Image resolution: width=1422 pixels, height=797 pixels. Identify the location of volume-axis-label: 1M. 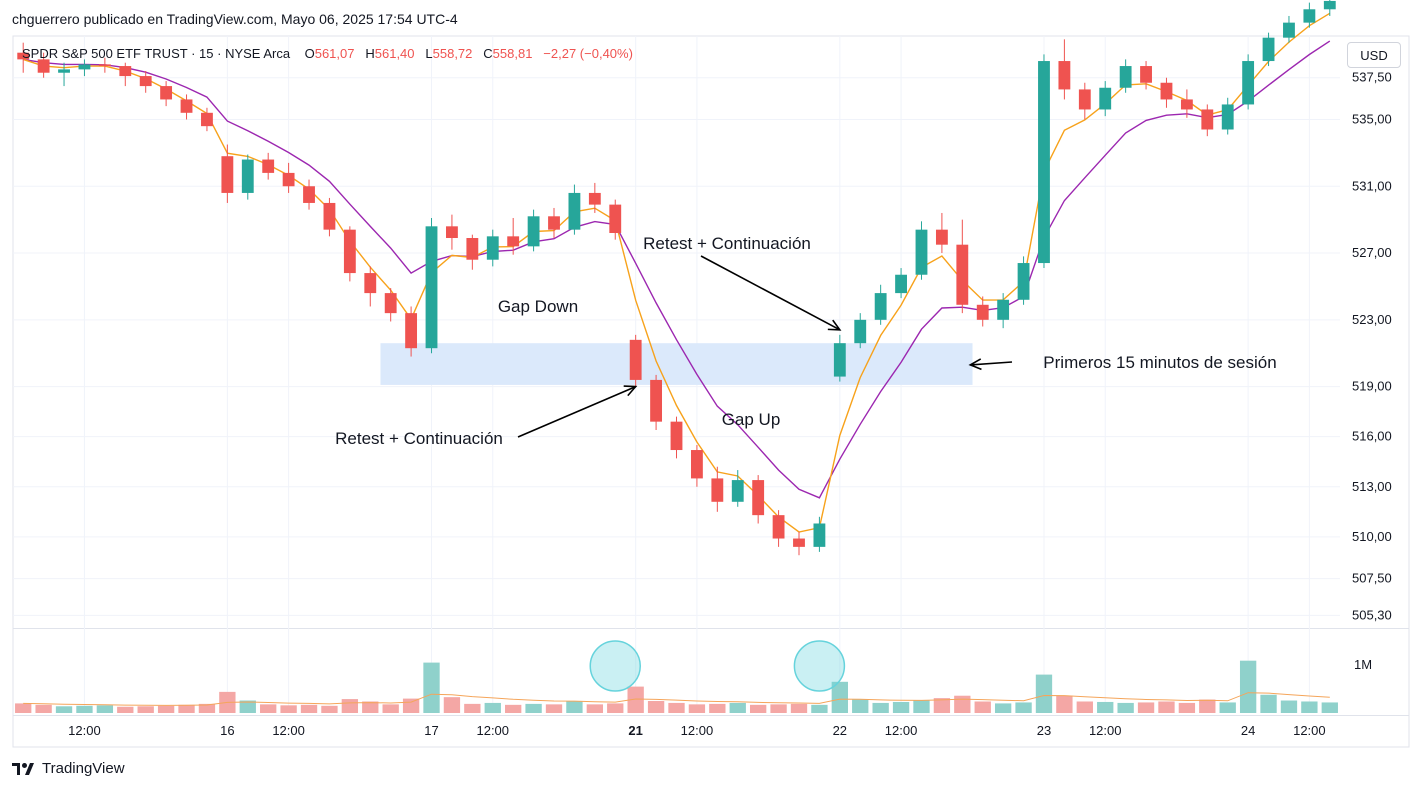
(1363, 664).